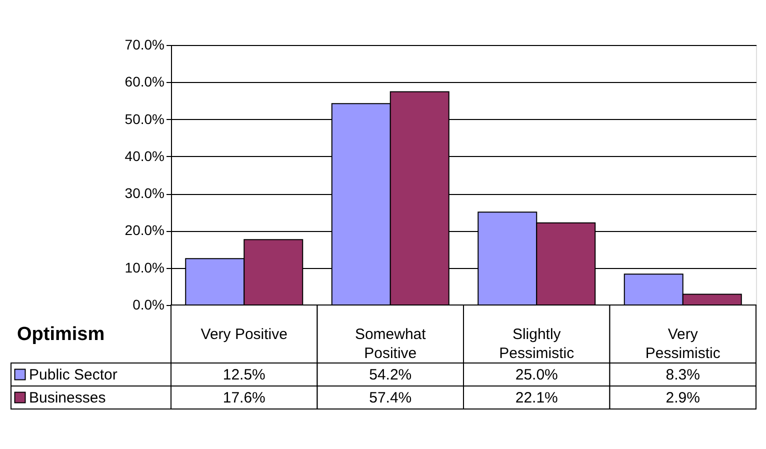 This screenshot has width=766, height=449. Describe the element at coordinates (244, 375) in the screenshot. I see `data-label: 12.5%` at that location.